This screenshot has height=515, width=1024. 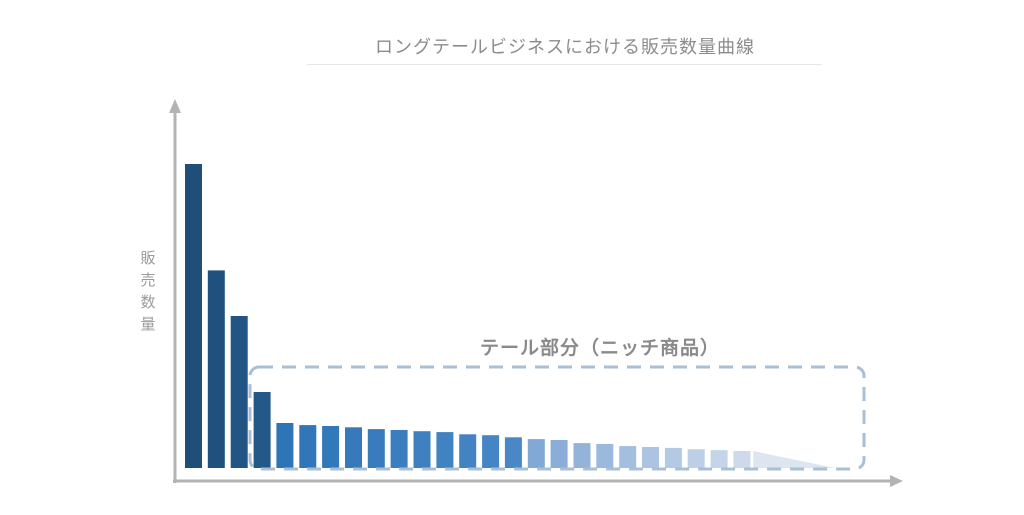 What do you see at coordinates (148, 291) in the screenshot?
I see `y-axis-label: 販売数量` at bounding box center [148, 291].